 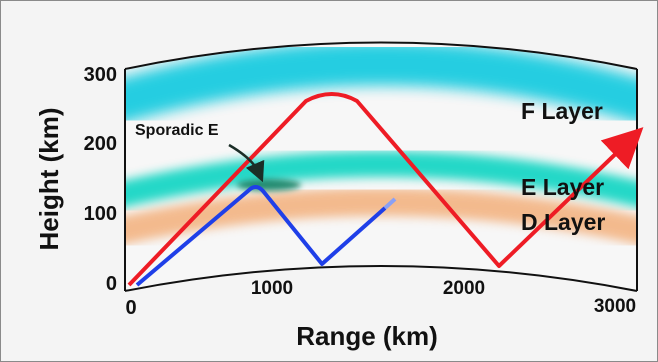 What do you see at coordinates (246, 163) in the screenshot?
I see `sporadic-e-arrow` at bounding box center [246, 163].